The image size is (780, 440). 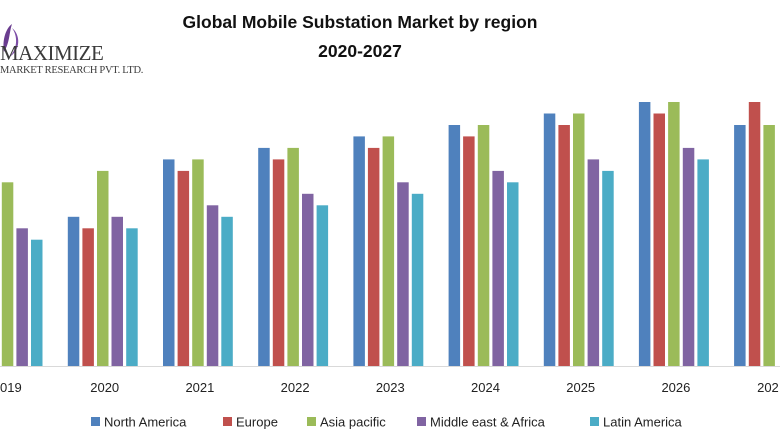 What do you see at coordinates (659, 239) in the screenshot?
I see `bar-europe-2026` at bounding box center [659, 239].